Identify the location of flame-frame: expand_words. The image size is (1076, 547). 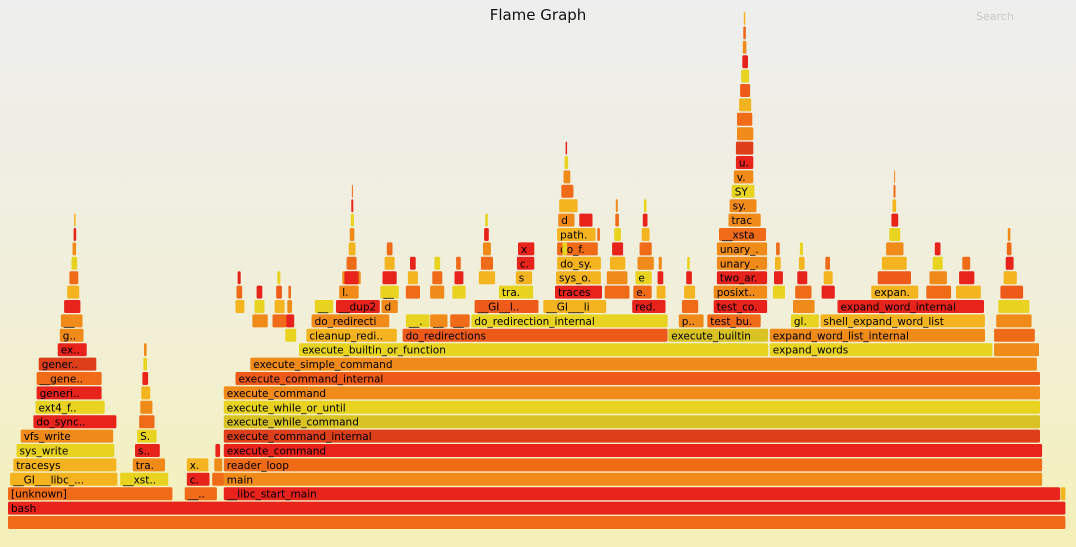
(881, 350).